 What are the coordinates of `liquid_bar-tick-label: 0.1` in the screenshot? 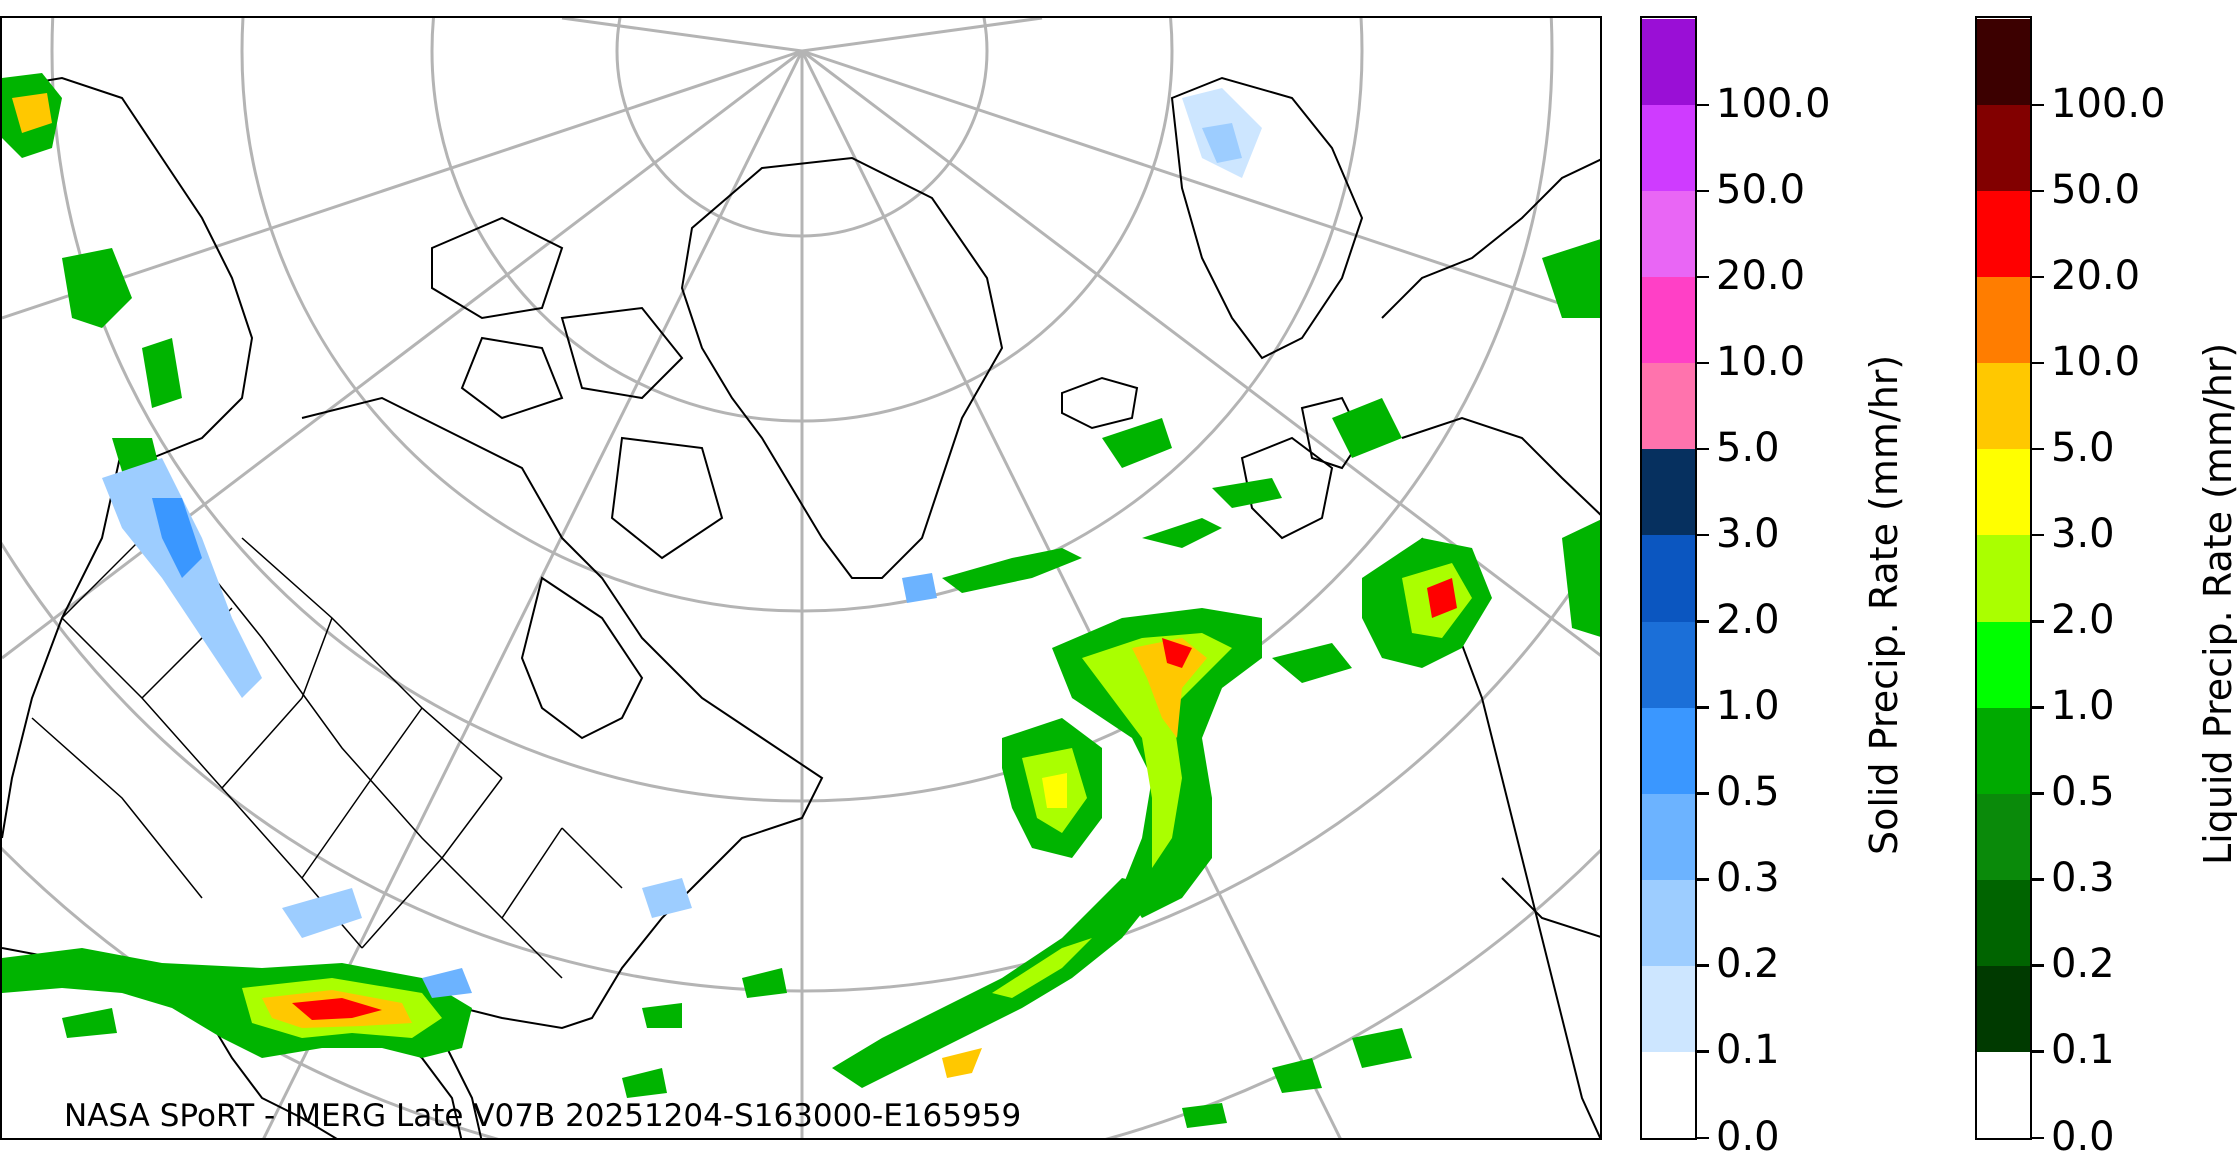 It's located at (2083, 1050).